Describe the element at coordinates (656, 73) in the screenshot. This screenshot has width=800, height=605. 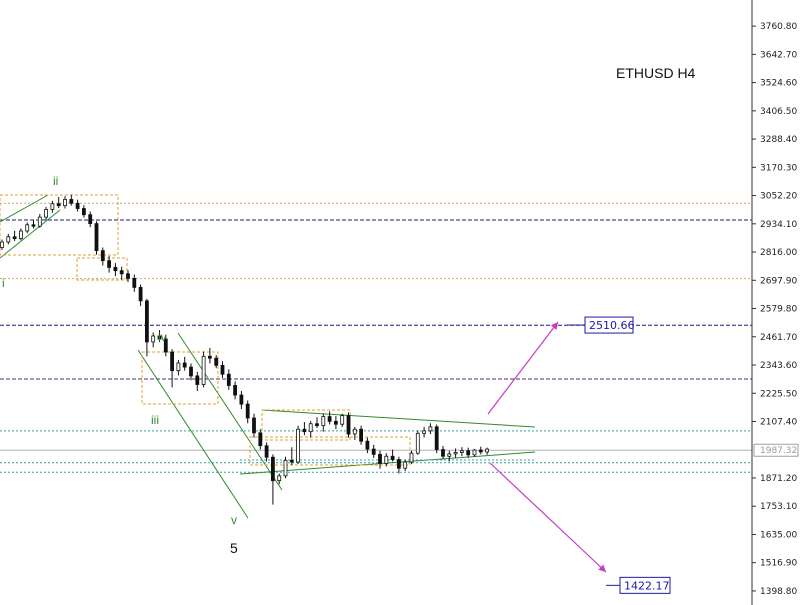
I see `chart-title: ETHUSD H4` at that location.